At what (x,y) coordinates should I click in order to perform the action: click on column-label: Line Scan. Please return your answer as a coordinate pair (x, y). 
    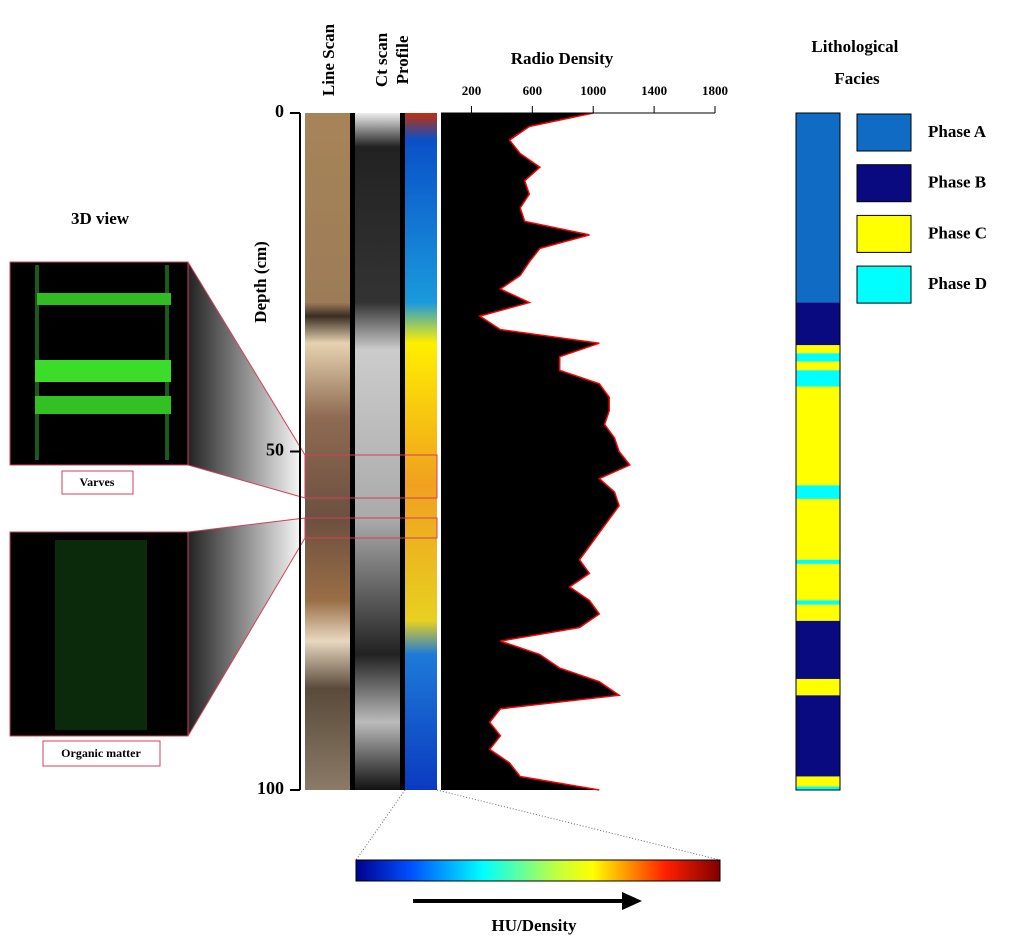
    Looking at the image, I should click on (328, 59).